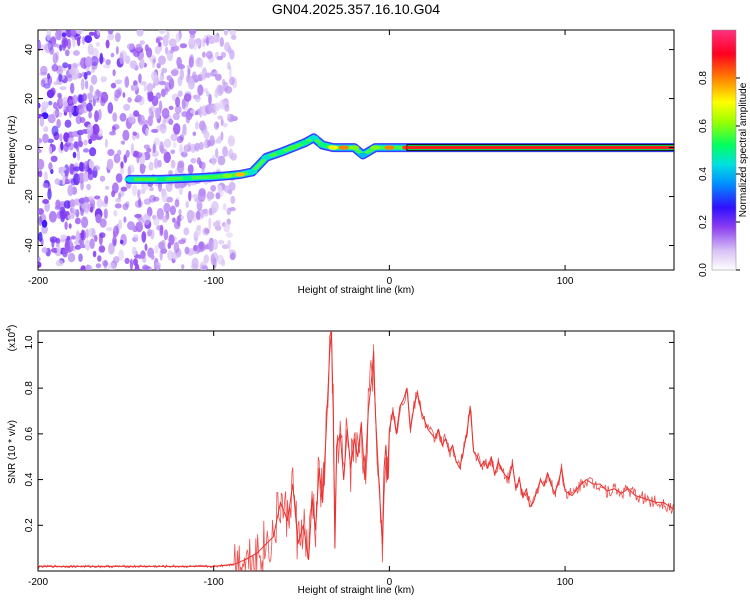 The image size is (750, 600). I want to click on colorbar-tick-label: 0.0, so click(703, 270).